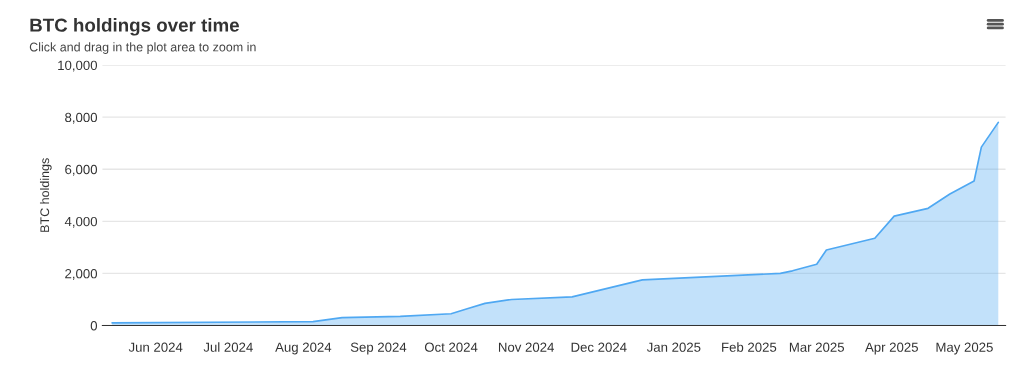 The width and height of the screenshot is (1024, 372). What do you see at coordinates (891, 348) in the screenshot?
I see `x-tick-label: Apr 2025` at bounding box center [891, 348].